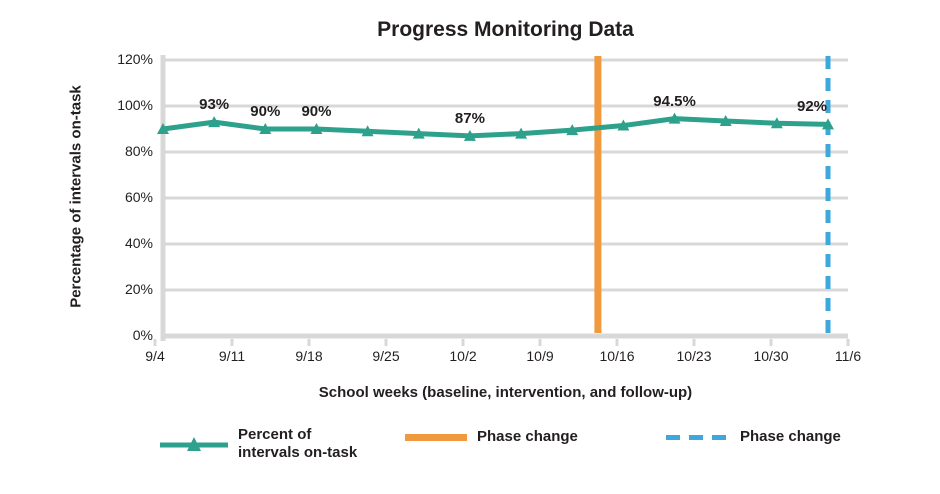 Image resolution: width=940 pixels, height=494 pixels. I want to click on x-tick-label: 9/18, so click(309, 356).